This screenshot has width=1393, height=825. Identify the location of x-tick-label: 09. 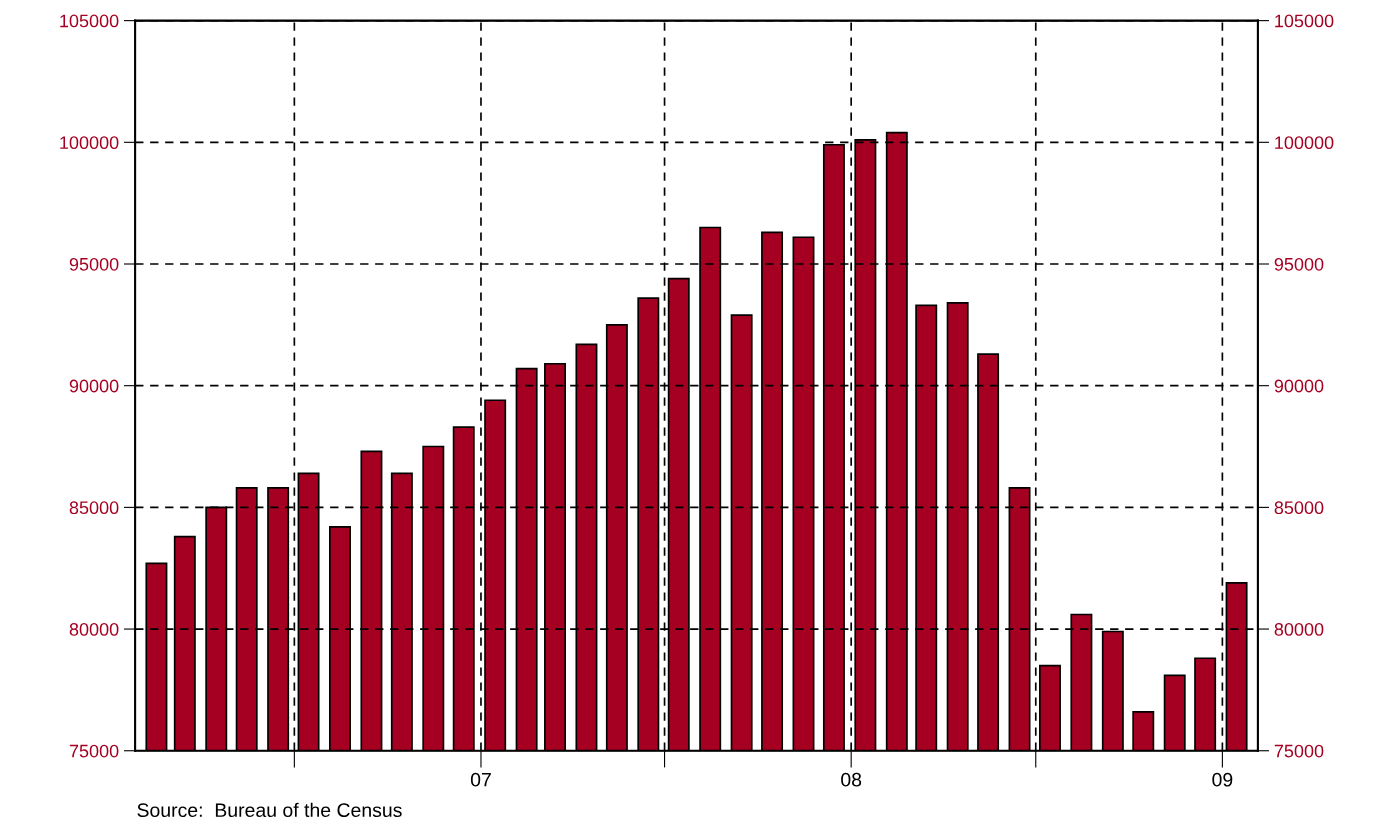
(1222, 779).